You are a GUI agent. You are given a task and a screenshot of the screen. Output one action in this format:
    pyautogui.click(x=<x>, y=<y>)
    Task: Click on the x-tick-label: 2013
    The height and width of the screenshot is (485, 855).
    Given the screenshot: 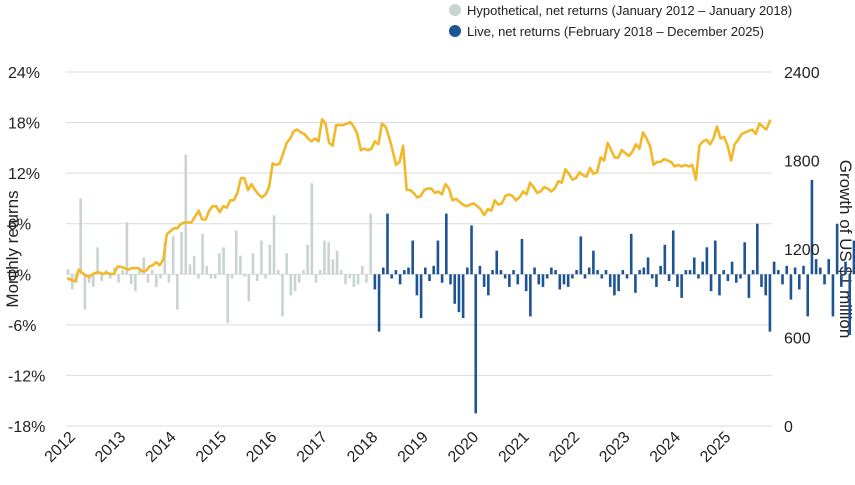 What is the action you would take?
    pyautogui.click(x=110, y=447)
    